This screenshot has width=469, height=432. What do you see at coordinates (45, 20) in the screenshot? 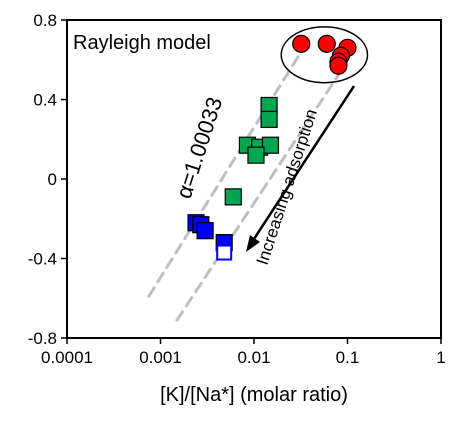
I see `y-tick-label: 0.8` at bounding box center [45, 20].